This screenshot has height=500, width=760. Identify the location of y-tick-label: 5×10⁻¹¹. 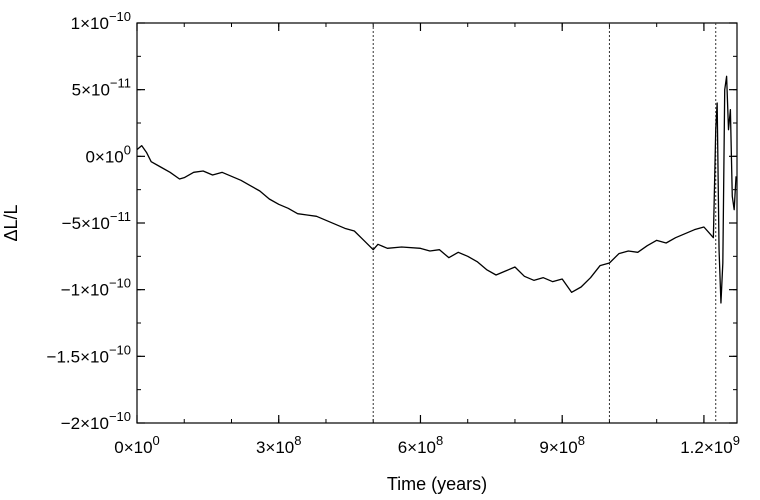
(101, 88).